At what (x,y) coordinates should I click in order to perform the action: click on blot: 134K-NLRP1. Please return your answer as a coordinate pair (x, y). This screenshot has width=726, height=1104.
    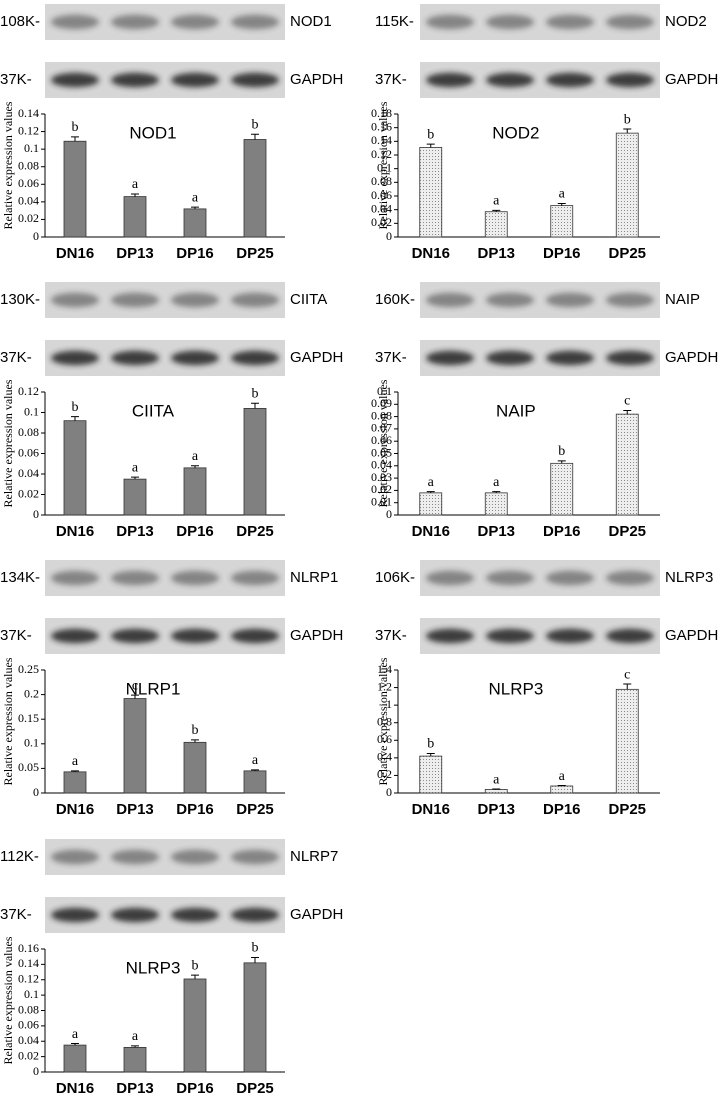
    Looking at the image, I should click on (169, 578).